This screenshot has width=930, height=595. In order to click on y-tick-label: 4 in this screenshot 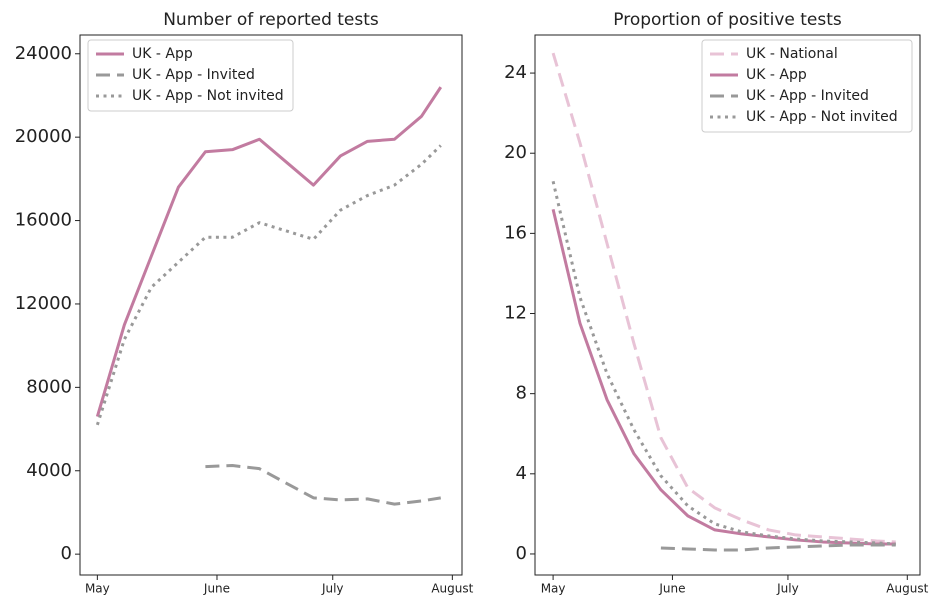, I will do `click(521, 473)`.